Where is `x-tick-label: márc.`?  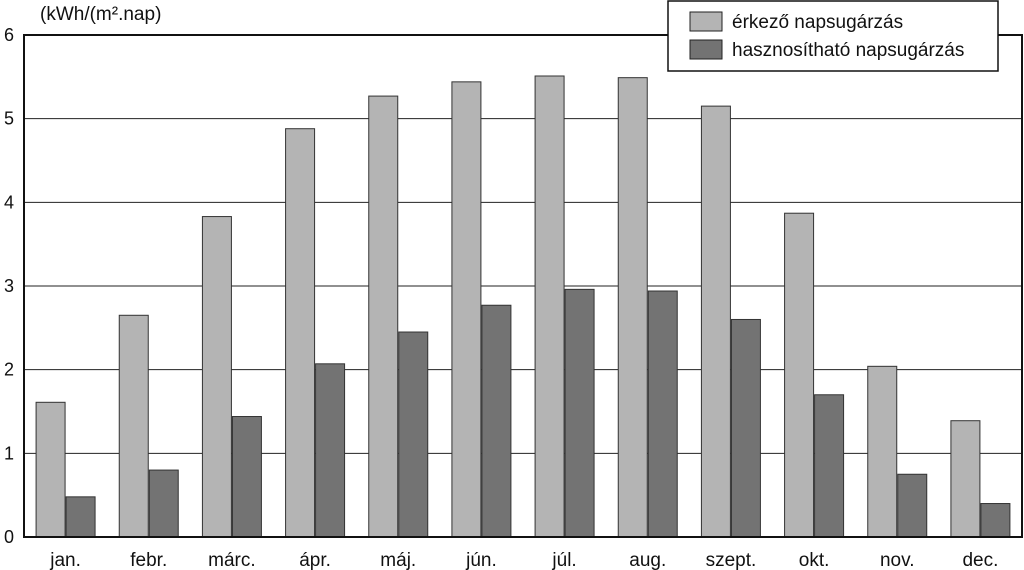
x-tick-label: márc. is located at coordinates (232, 560).